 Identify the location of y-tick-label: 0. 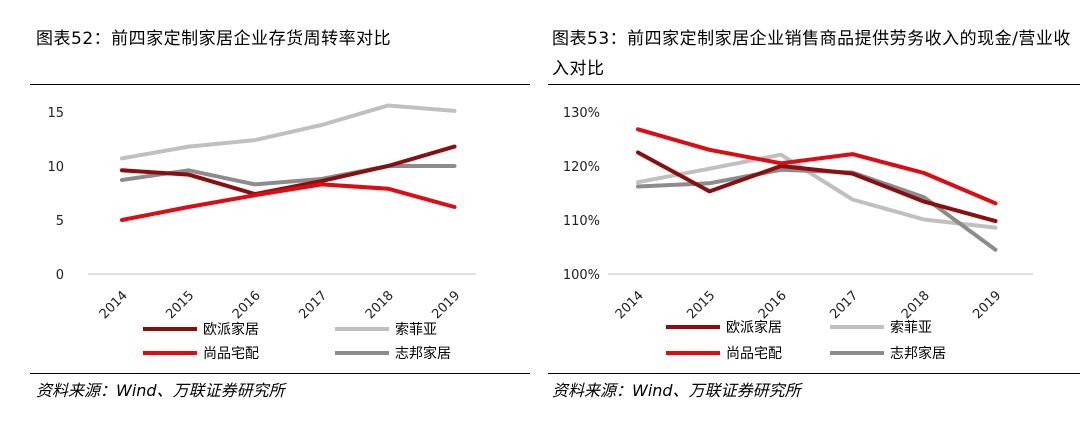
(60, 275).